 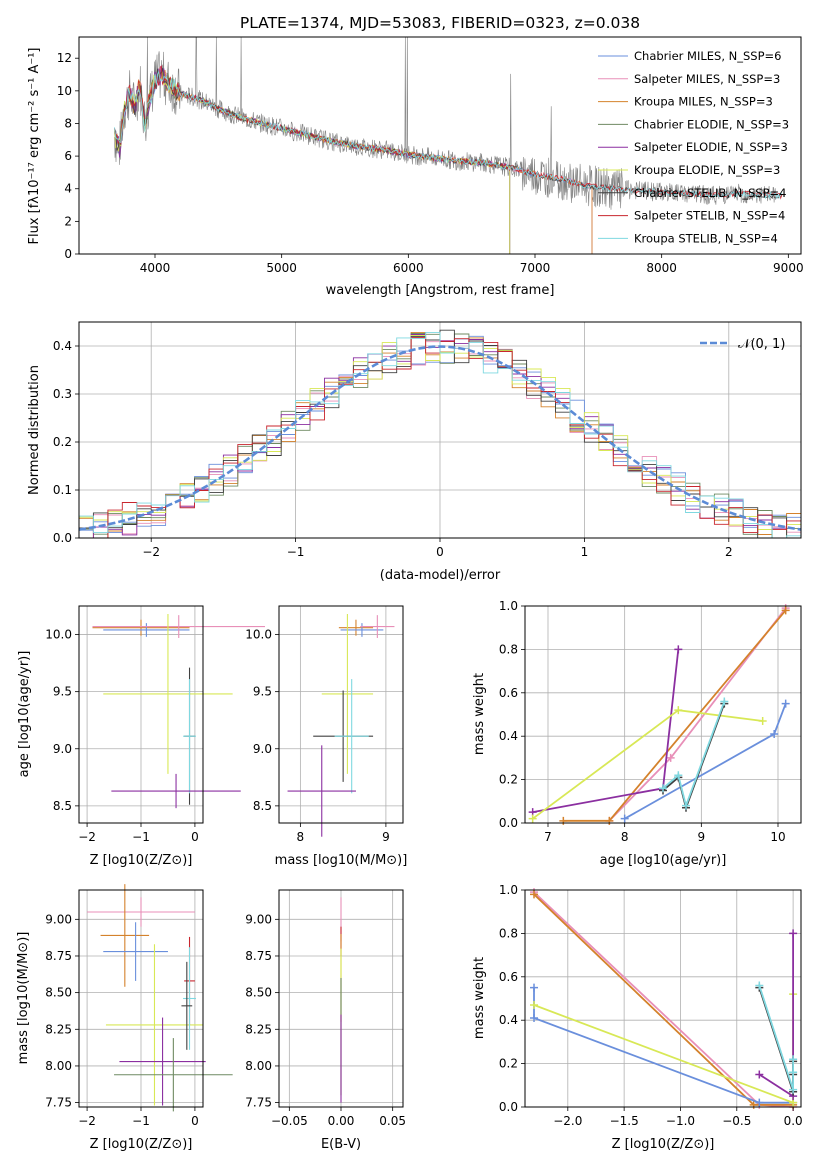 I want to click on y-tick-label: 2, so click(x=68, y=221).